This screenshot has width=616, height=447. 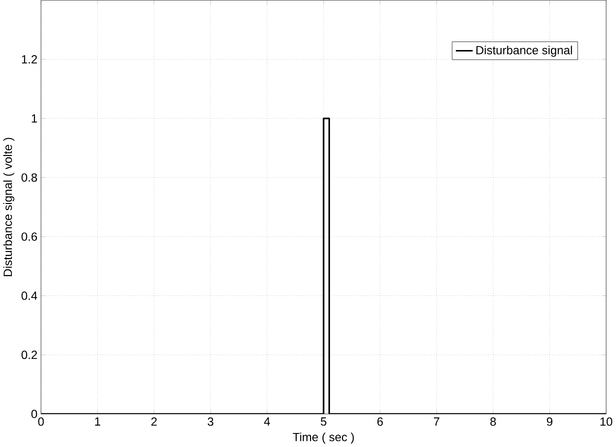 What do you see at coordinates (154, 421) in the screenshot?
I see `x-tick-label: 2` at bounding box center [154, 421].